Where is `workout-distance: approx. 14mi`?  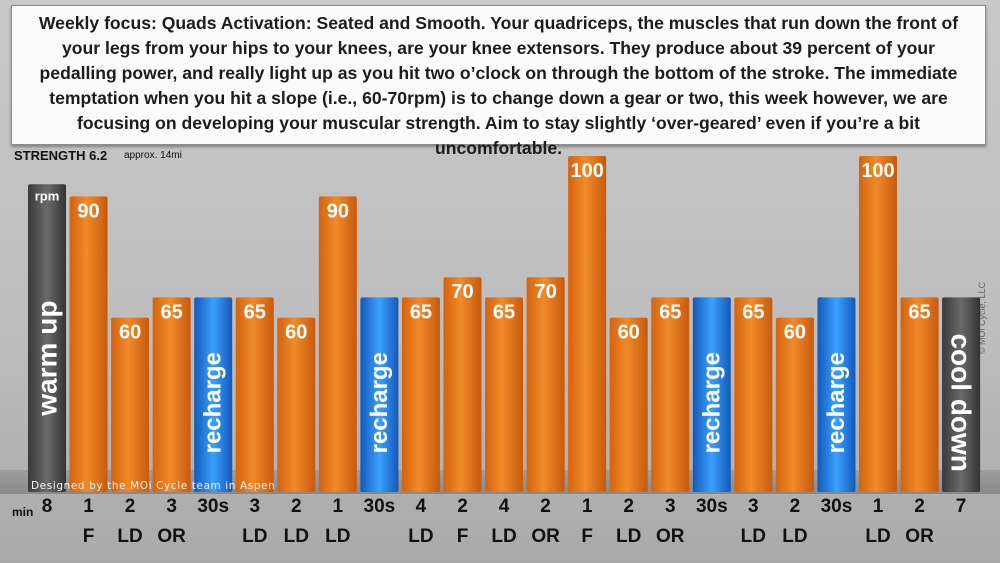 workout-distance: approx. 14mi is located at coordinates (153, 155).